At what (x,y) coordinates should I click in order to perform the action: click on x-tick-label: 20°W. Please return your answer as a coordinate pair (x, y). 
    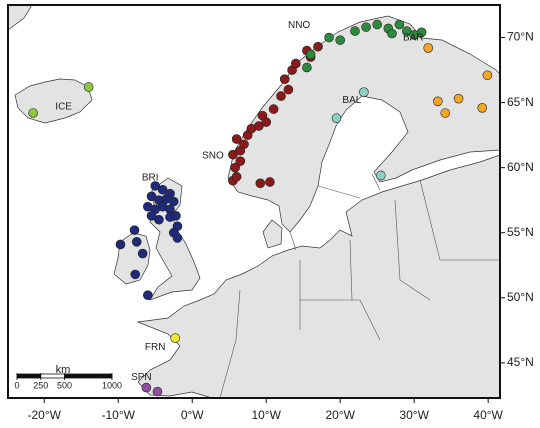
    Looking at the image, I should click on (340, 415).